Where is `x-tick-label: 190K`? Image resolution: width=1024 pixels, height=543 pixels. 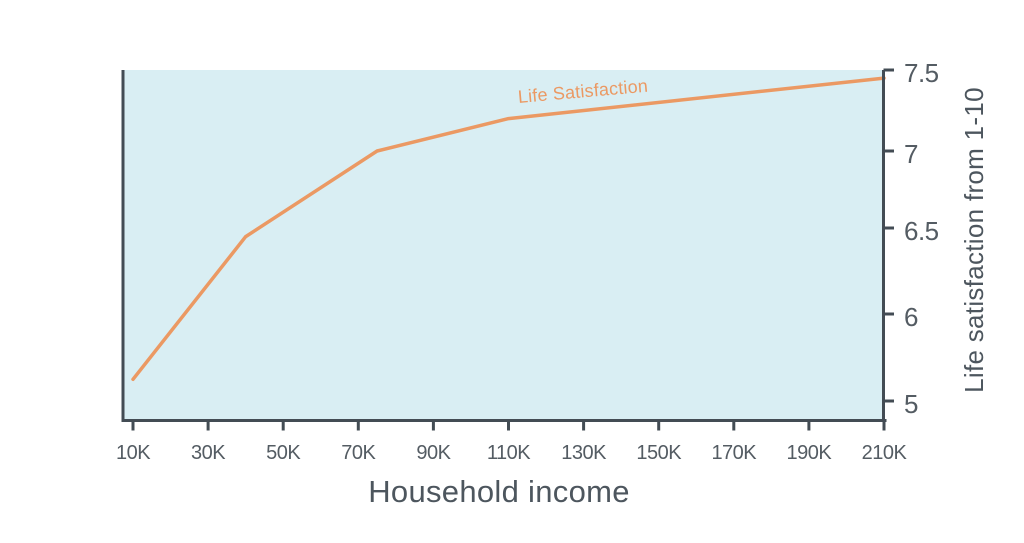 x-tick-label: 190K is located at coordinates (809, 453).